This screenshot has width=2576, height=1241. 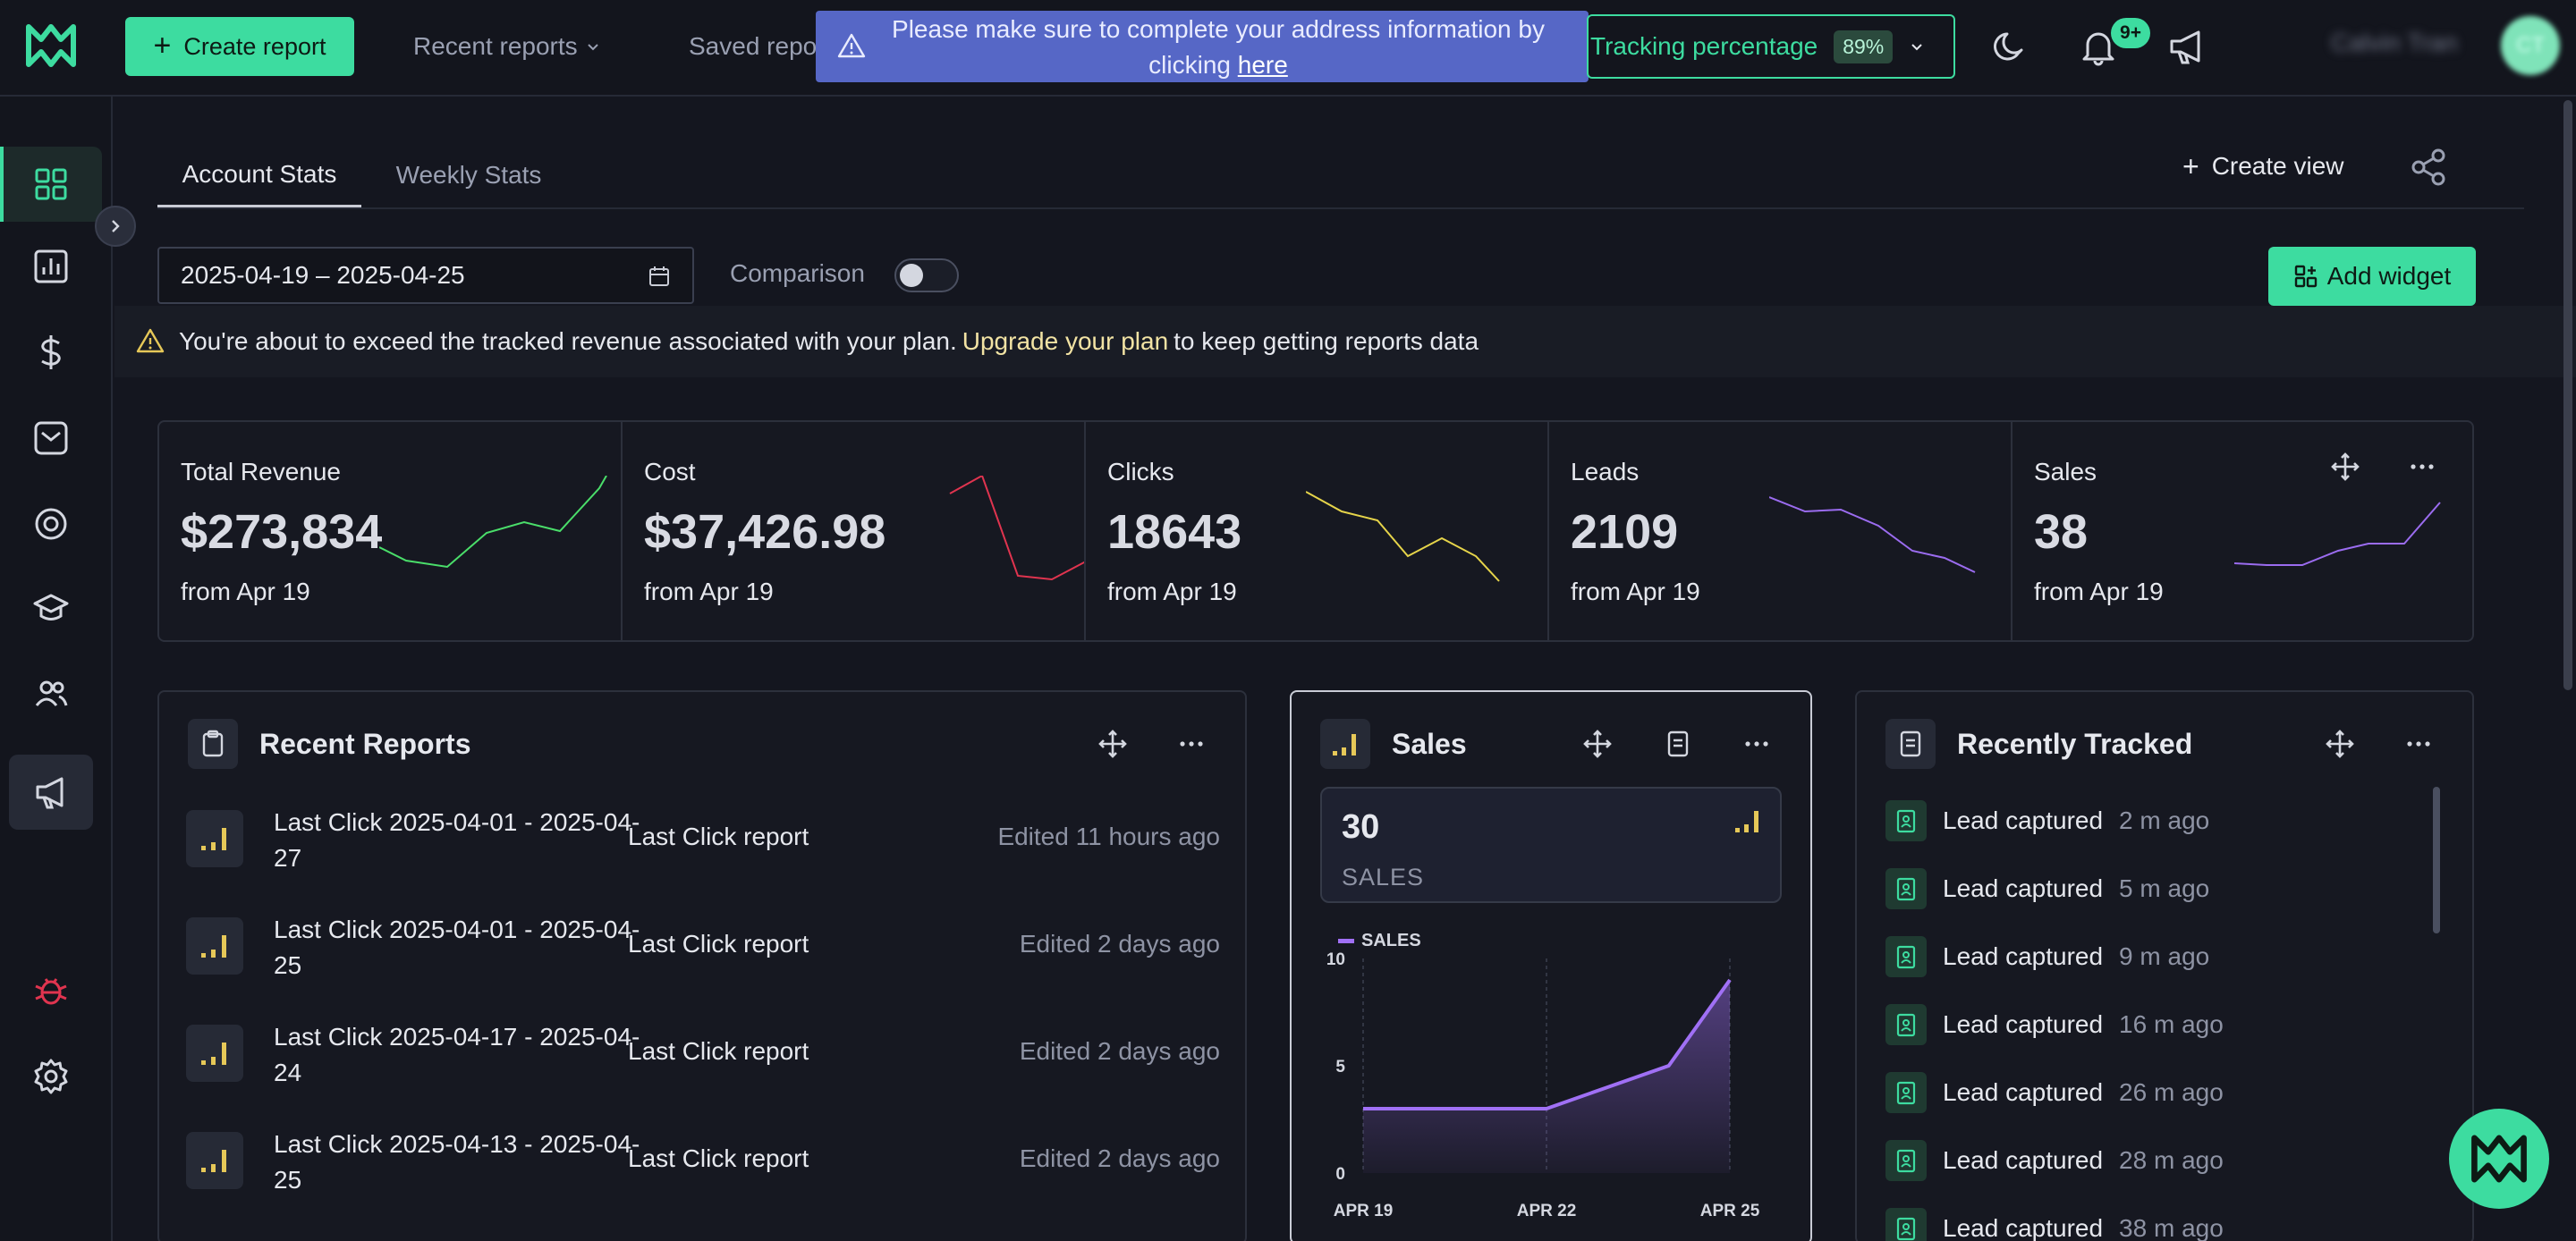 What do you see at coordinates (1678, 744) in the screenshot?
I see `document-icon` at bounding box center [1678, 744].